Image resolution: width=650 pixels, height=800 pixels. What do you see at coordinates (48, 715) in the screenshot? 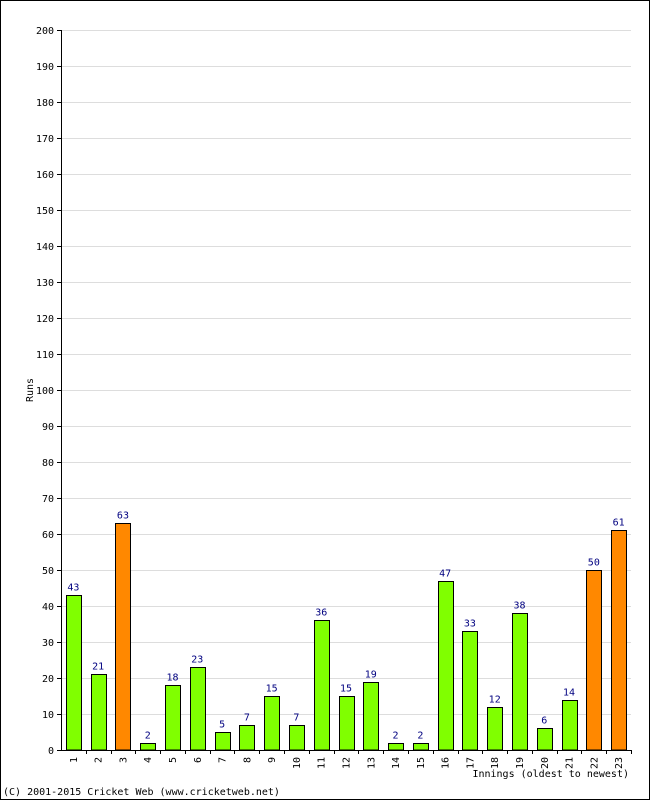
I see `y-tick-label: 10` at bounding box center [48, 715].